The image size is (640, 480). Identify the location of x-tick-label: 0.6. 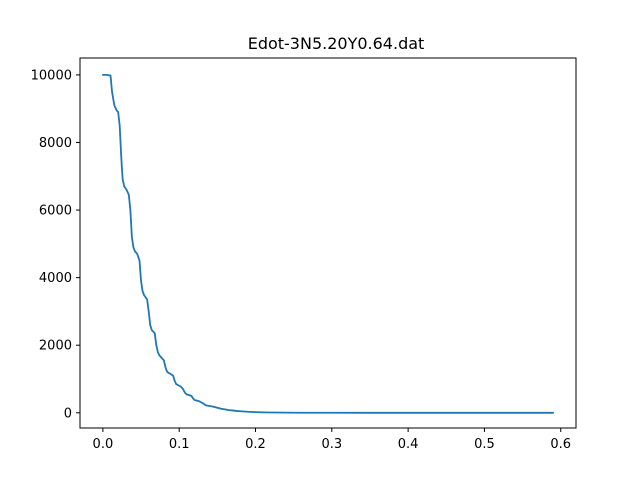
(560, 444).